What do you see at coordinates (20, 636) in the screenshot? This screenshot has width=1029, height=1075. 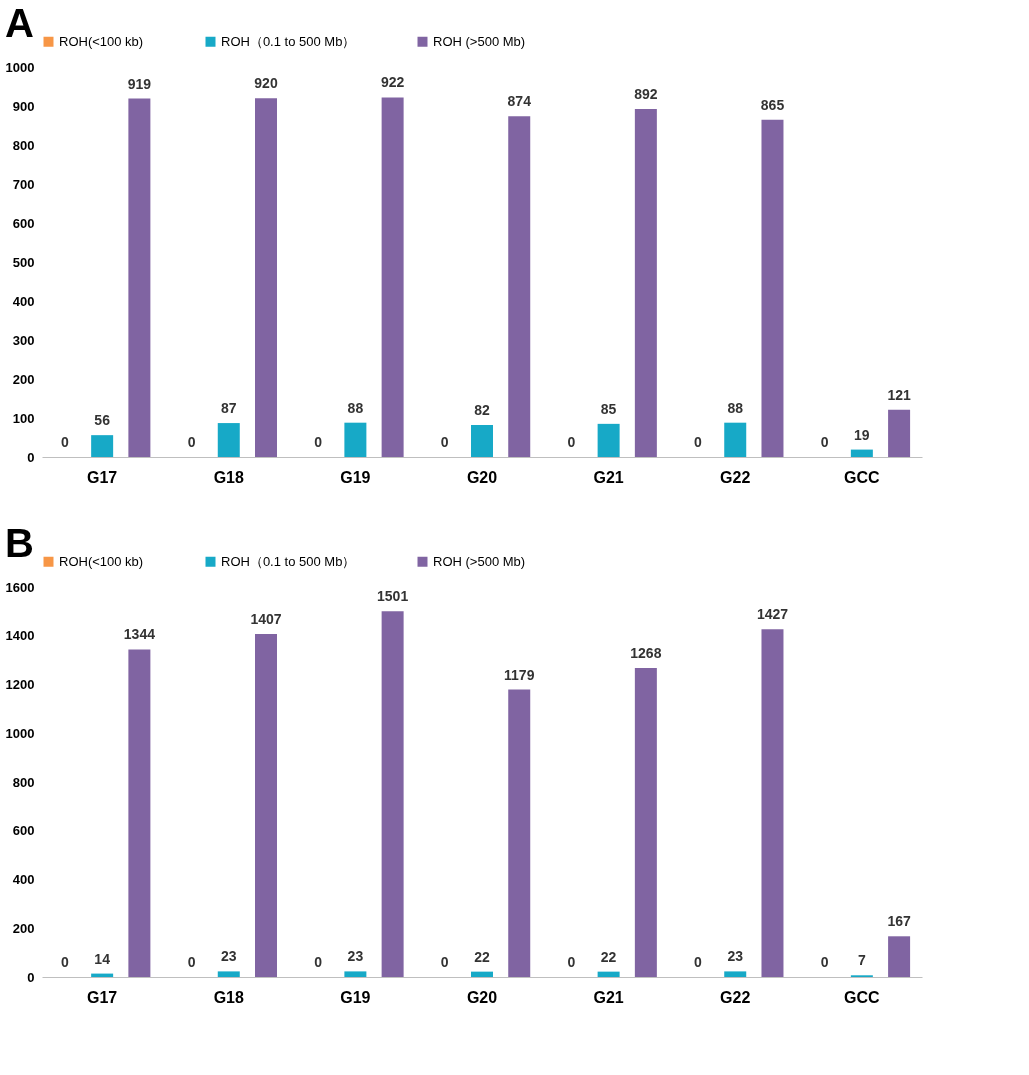 I see `y-tick-label: 1400` at bounding box center [20, 636].